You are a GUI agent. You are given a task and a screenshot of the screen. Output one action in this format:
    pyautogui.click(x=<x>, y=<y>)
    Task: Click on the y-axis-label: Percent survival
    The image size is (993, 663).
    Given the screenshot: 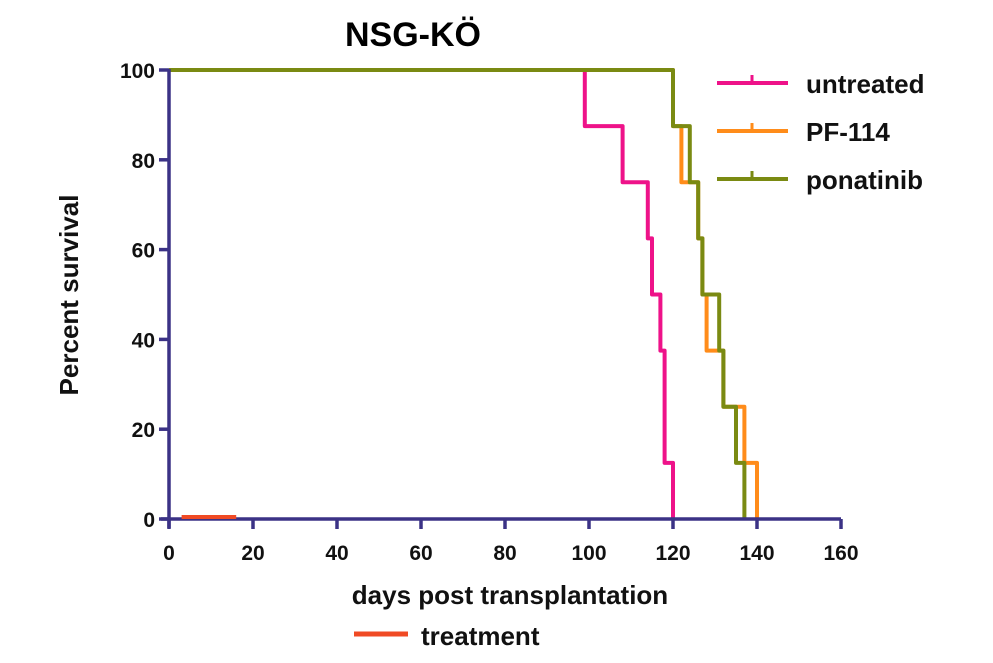 What is the action you would take?
    pyautogui.click(x=69, y=295)
    